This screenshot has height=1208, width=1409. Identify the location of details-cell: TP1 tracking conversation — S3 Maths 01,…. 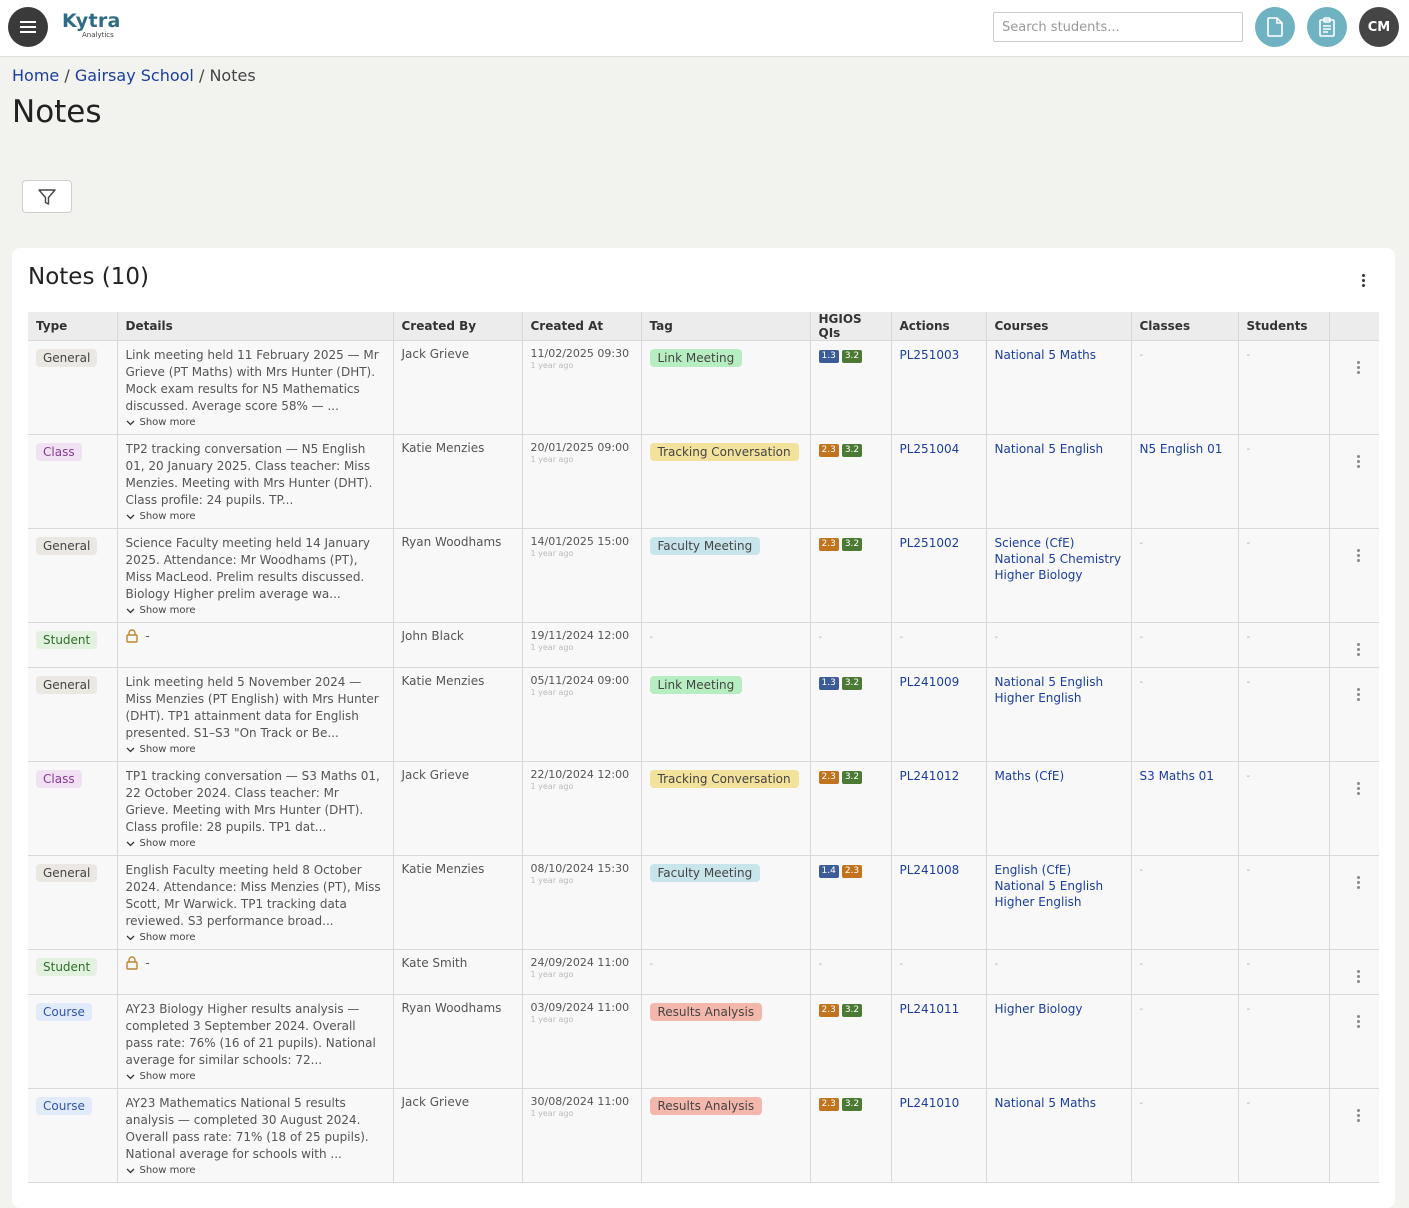
(255, 808).